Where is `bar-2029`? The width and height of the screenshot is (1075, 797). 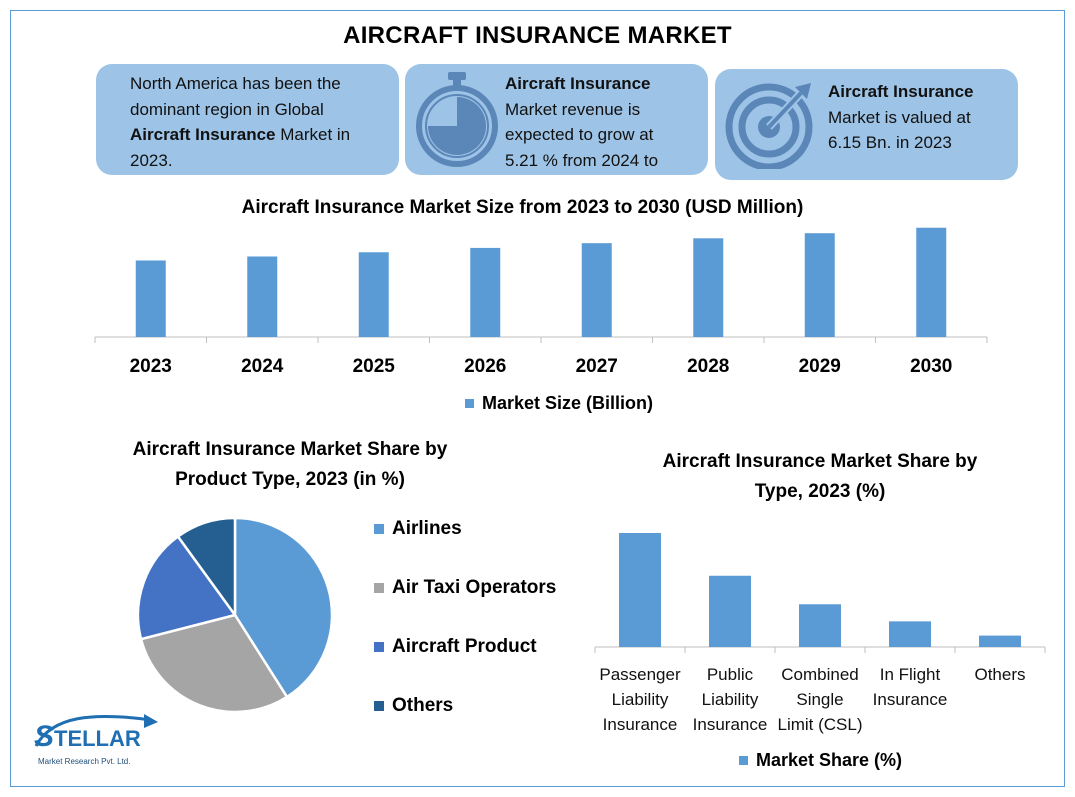 bar-2029 is located at coordinates (819, 285).